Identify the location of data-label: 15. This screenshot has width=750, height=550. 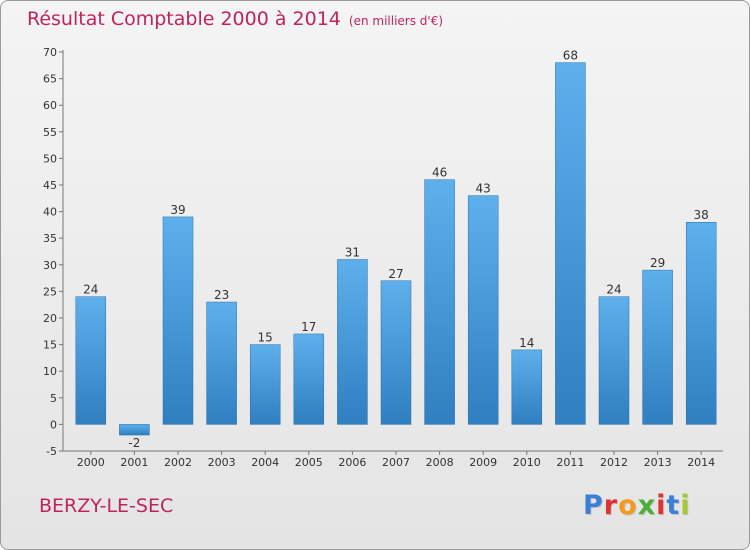
(265, 338).